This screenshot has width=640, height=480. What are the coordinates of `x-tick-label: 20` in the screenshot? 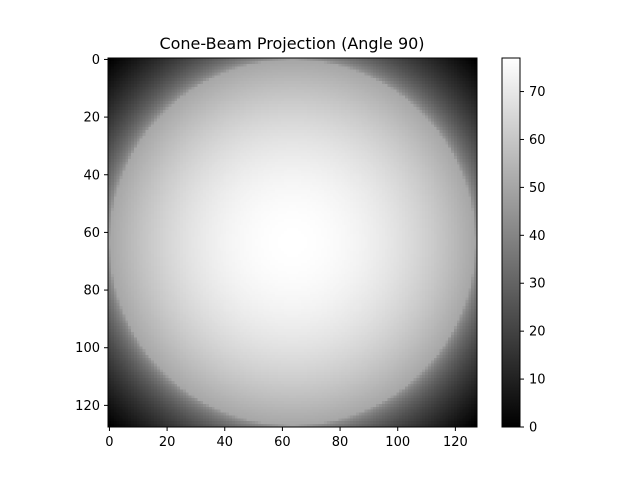 It's located at (167, 442).